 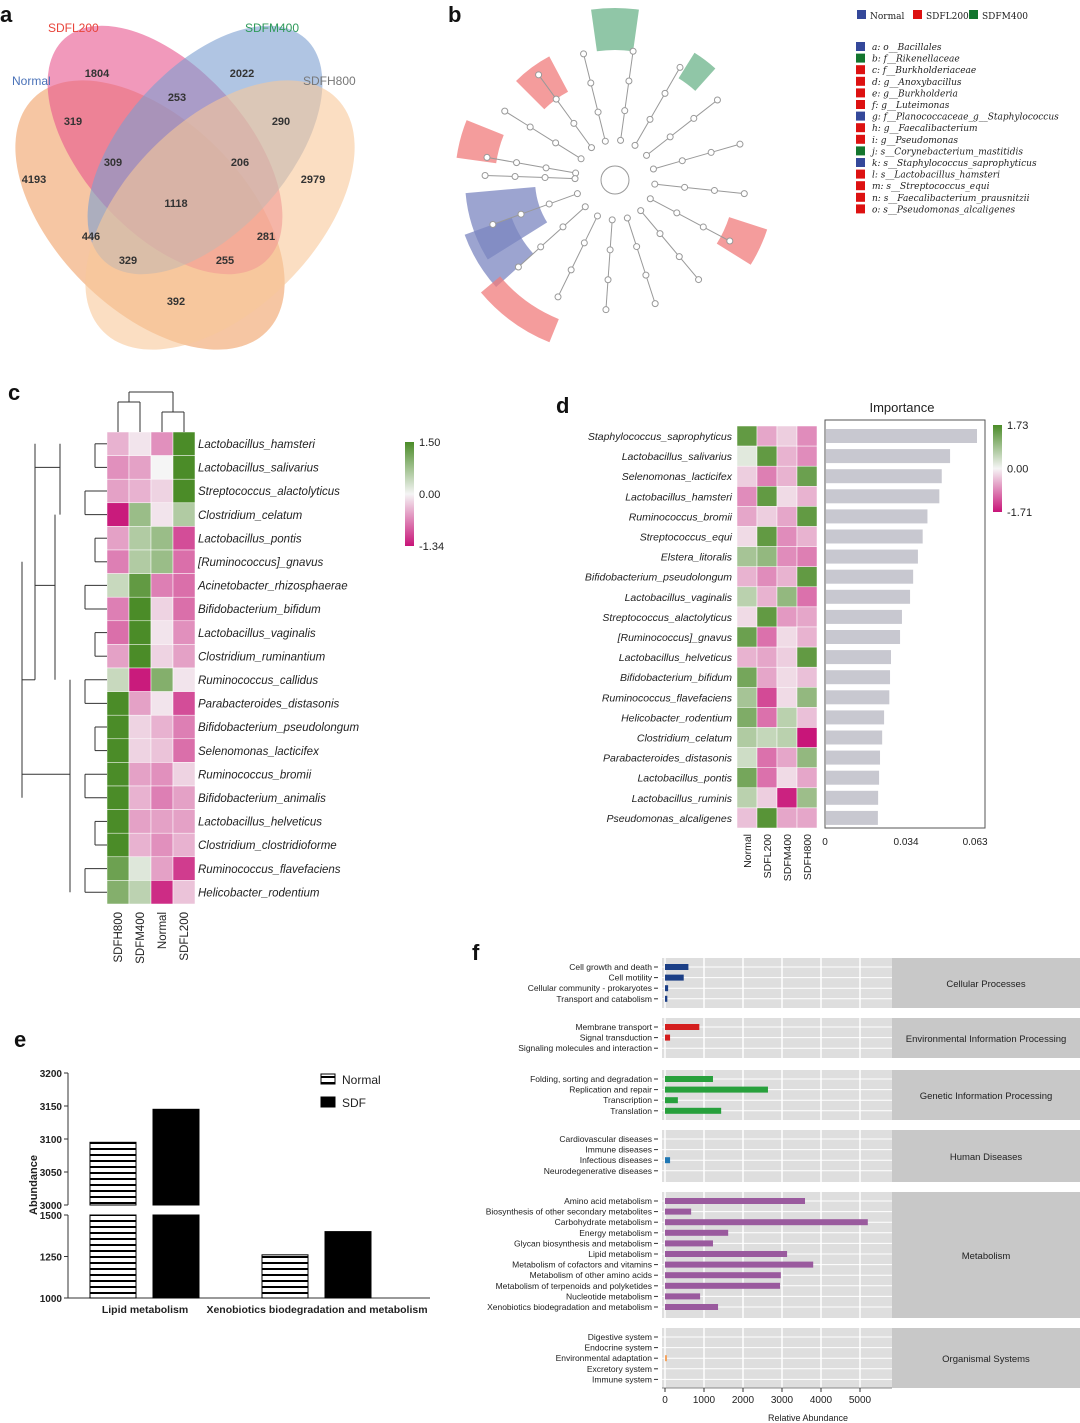 What do you see at coordinates (947, 17) in the screenshot?
I see `legend-group-label: SDFL200` at bounding box center [947, 17].